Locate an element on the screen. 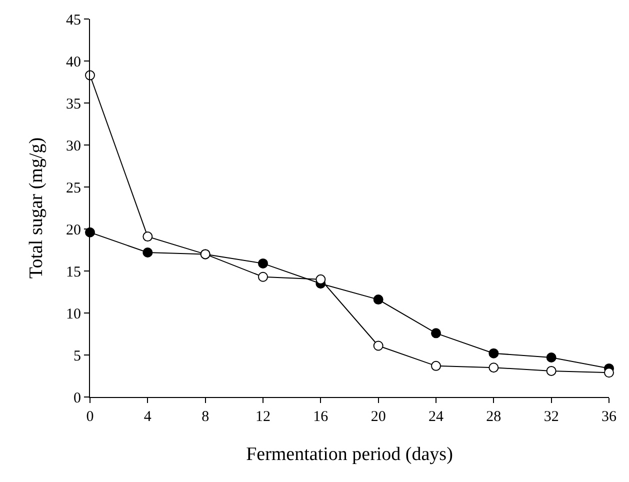  x-tick-label: 36 is located at coordinates (609, 417).